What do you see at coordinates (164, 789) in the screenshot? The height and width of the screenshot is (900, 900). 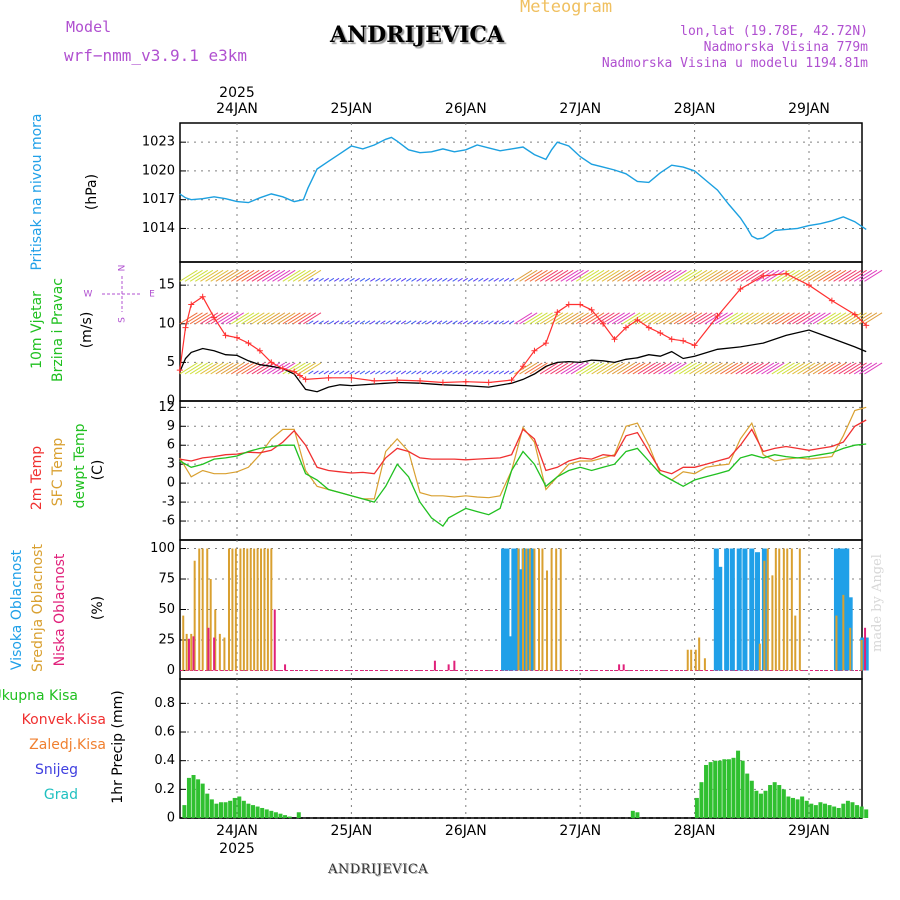 I see `y-tick-label: 0.2` at bounding box center [164, 789].